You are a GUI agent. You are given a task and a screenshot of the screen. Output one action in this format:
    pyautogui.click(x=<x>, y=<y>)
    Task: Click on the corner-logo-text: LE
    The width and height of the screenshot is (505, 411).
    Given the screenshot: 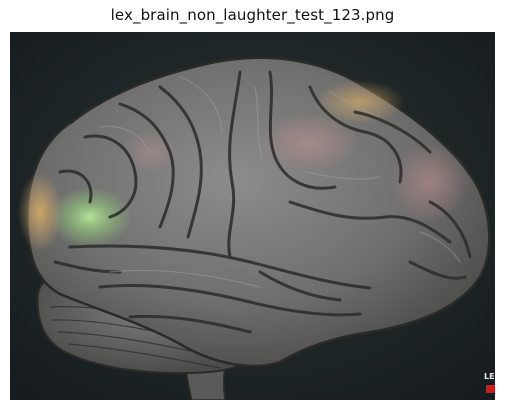 What is the action you would take?
    pyautogui.click(x=489, y=376)
    